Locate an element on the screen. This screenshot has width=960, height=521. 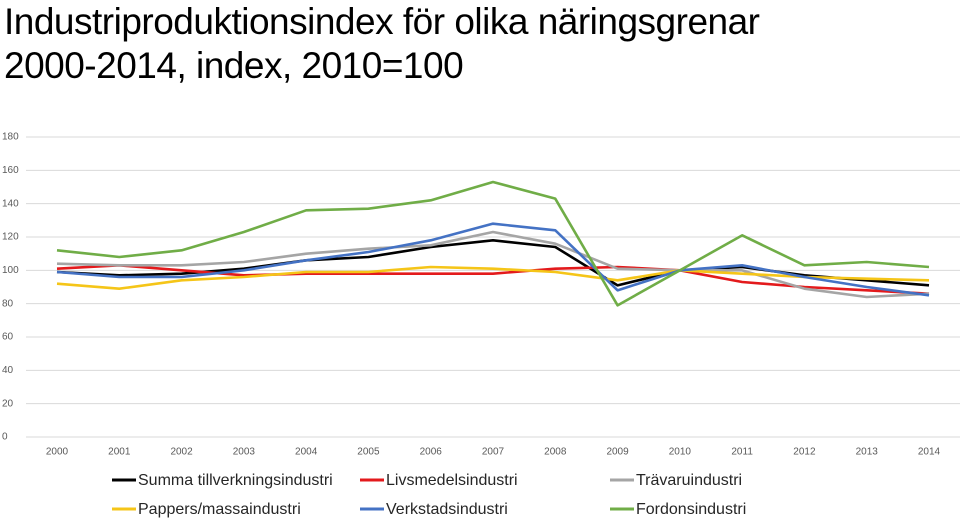
x-tick-label: 2008 is located at coordinates (555, 452).